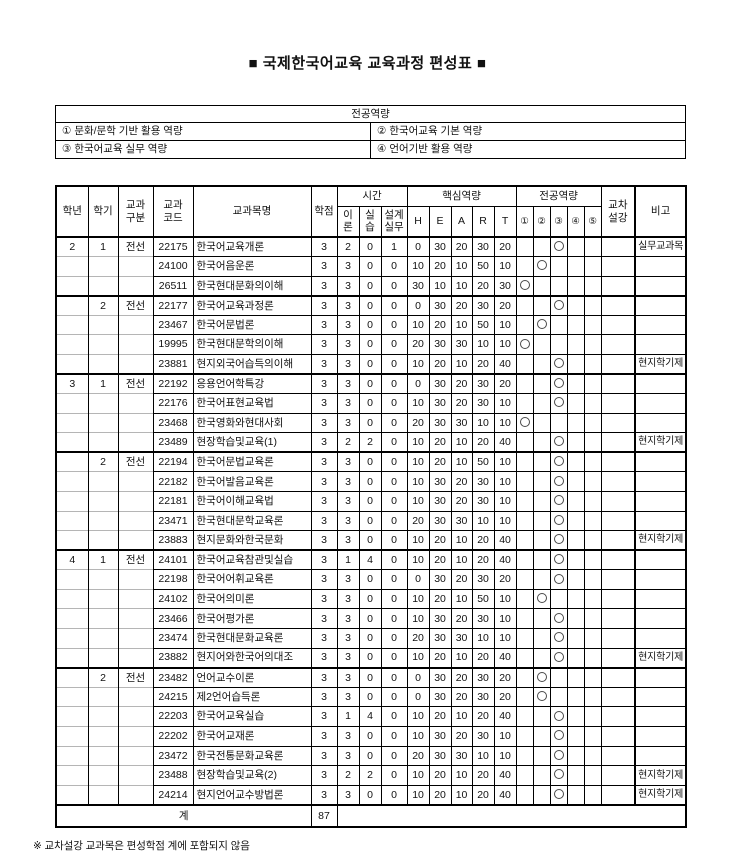 The width and height of the screenshot is (735, 862). What do you see at coordinates (71, 246) in the screenshot?
I see `cell-year: 2` at bounding box center [71, 246].